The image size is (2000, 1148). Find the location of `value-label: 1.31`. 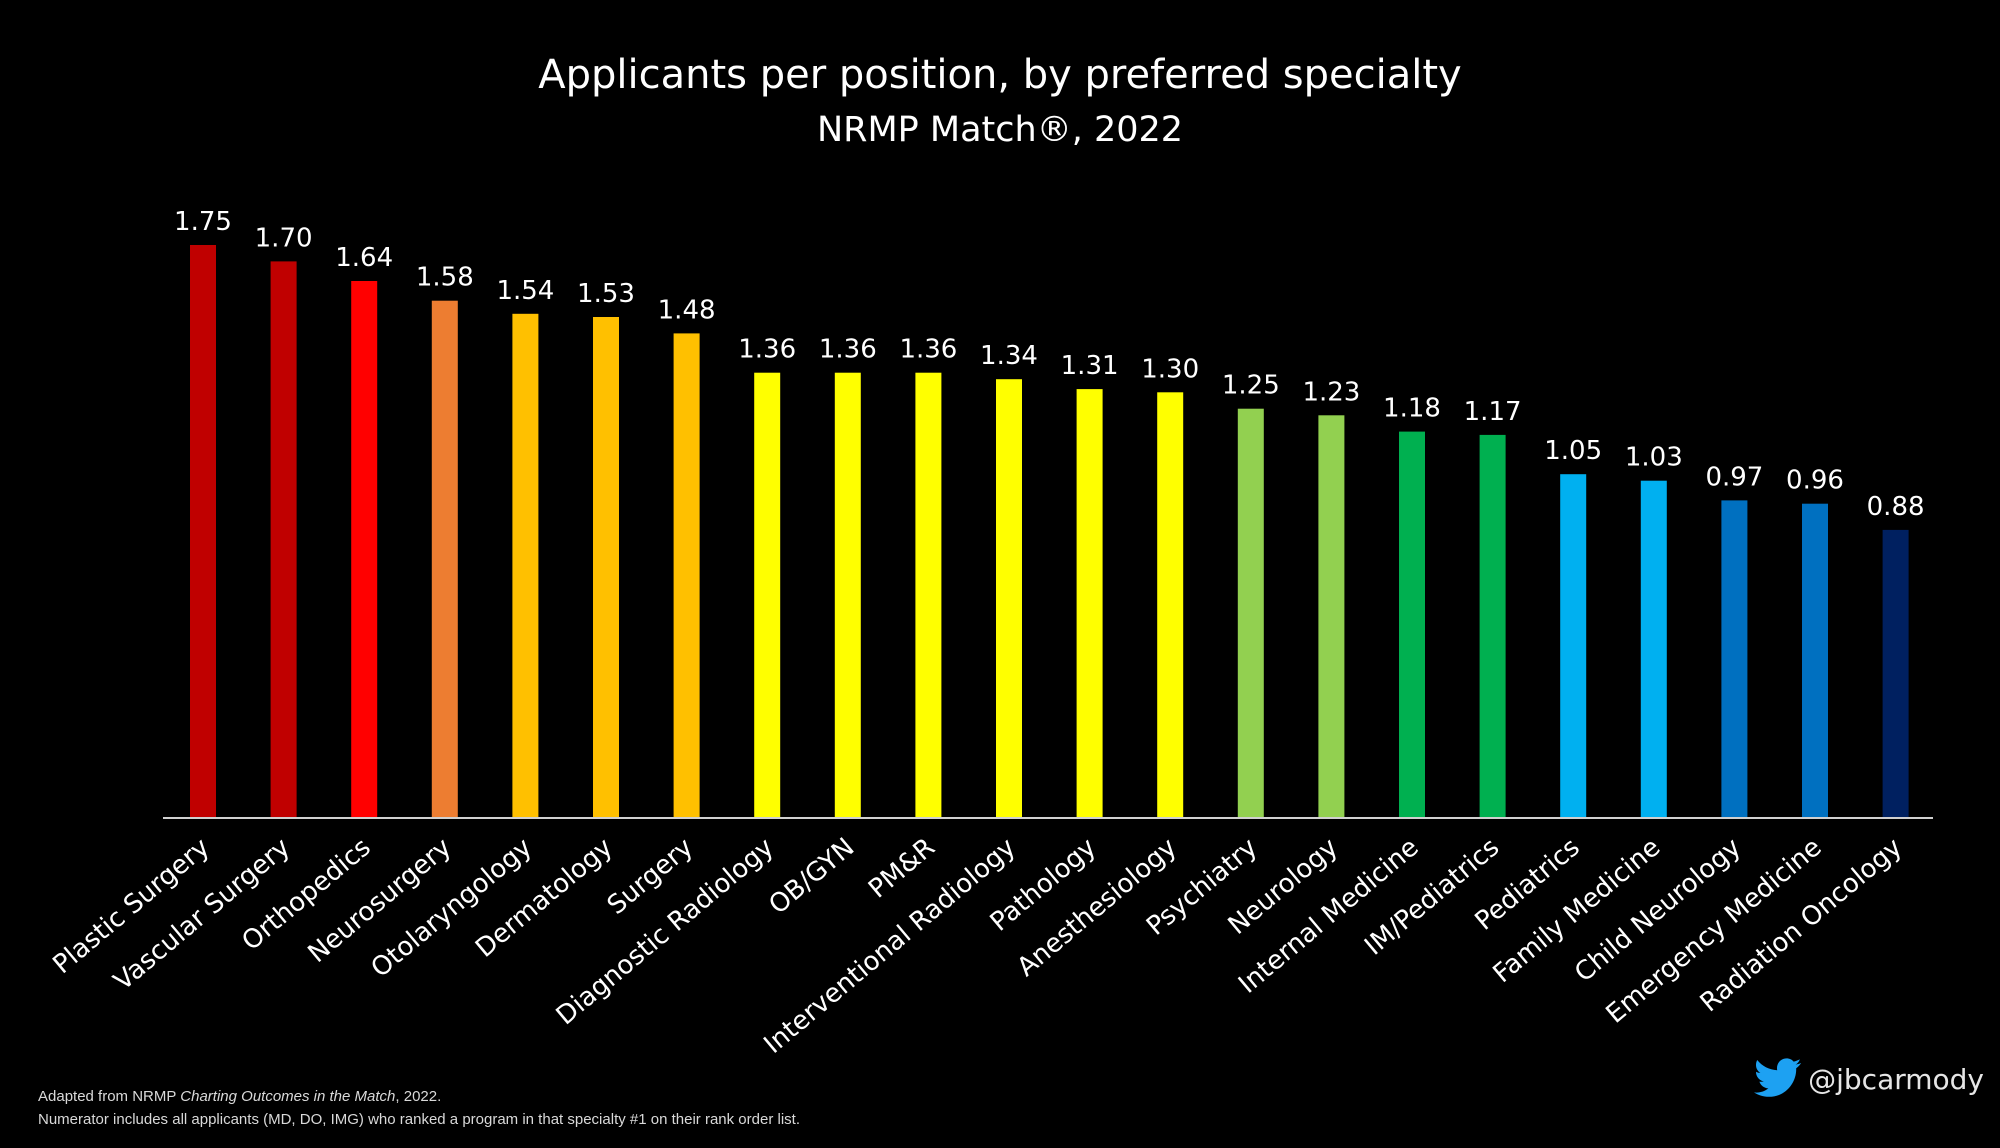

value-label: 1.31 is located at coordinates (1090, 366).